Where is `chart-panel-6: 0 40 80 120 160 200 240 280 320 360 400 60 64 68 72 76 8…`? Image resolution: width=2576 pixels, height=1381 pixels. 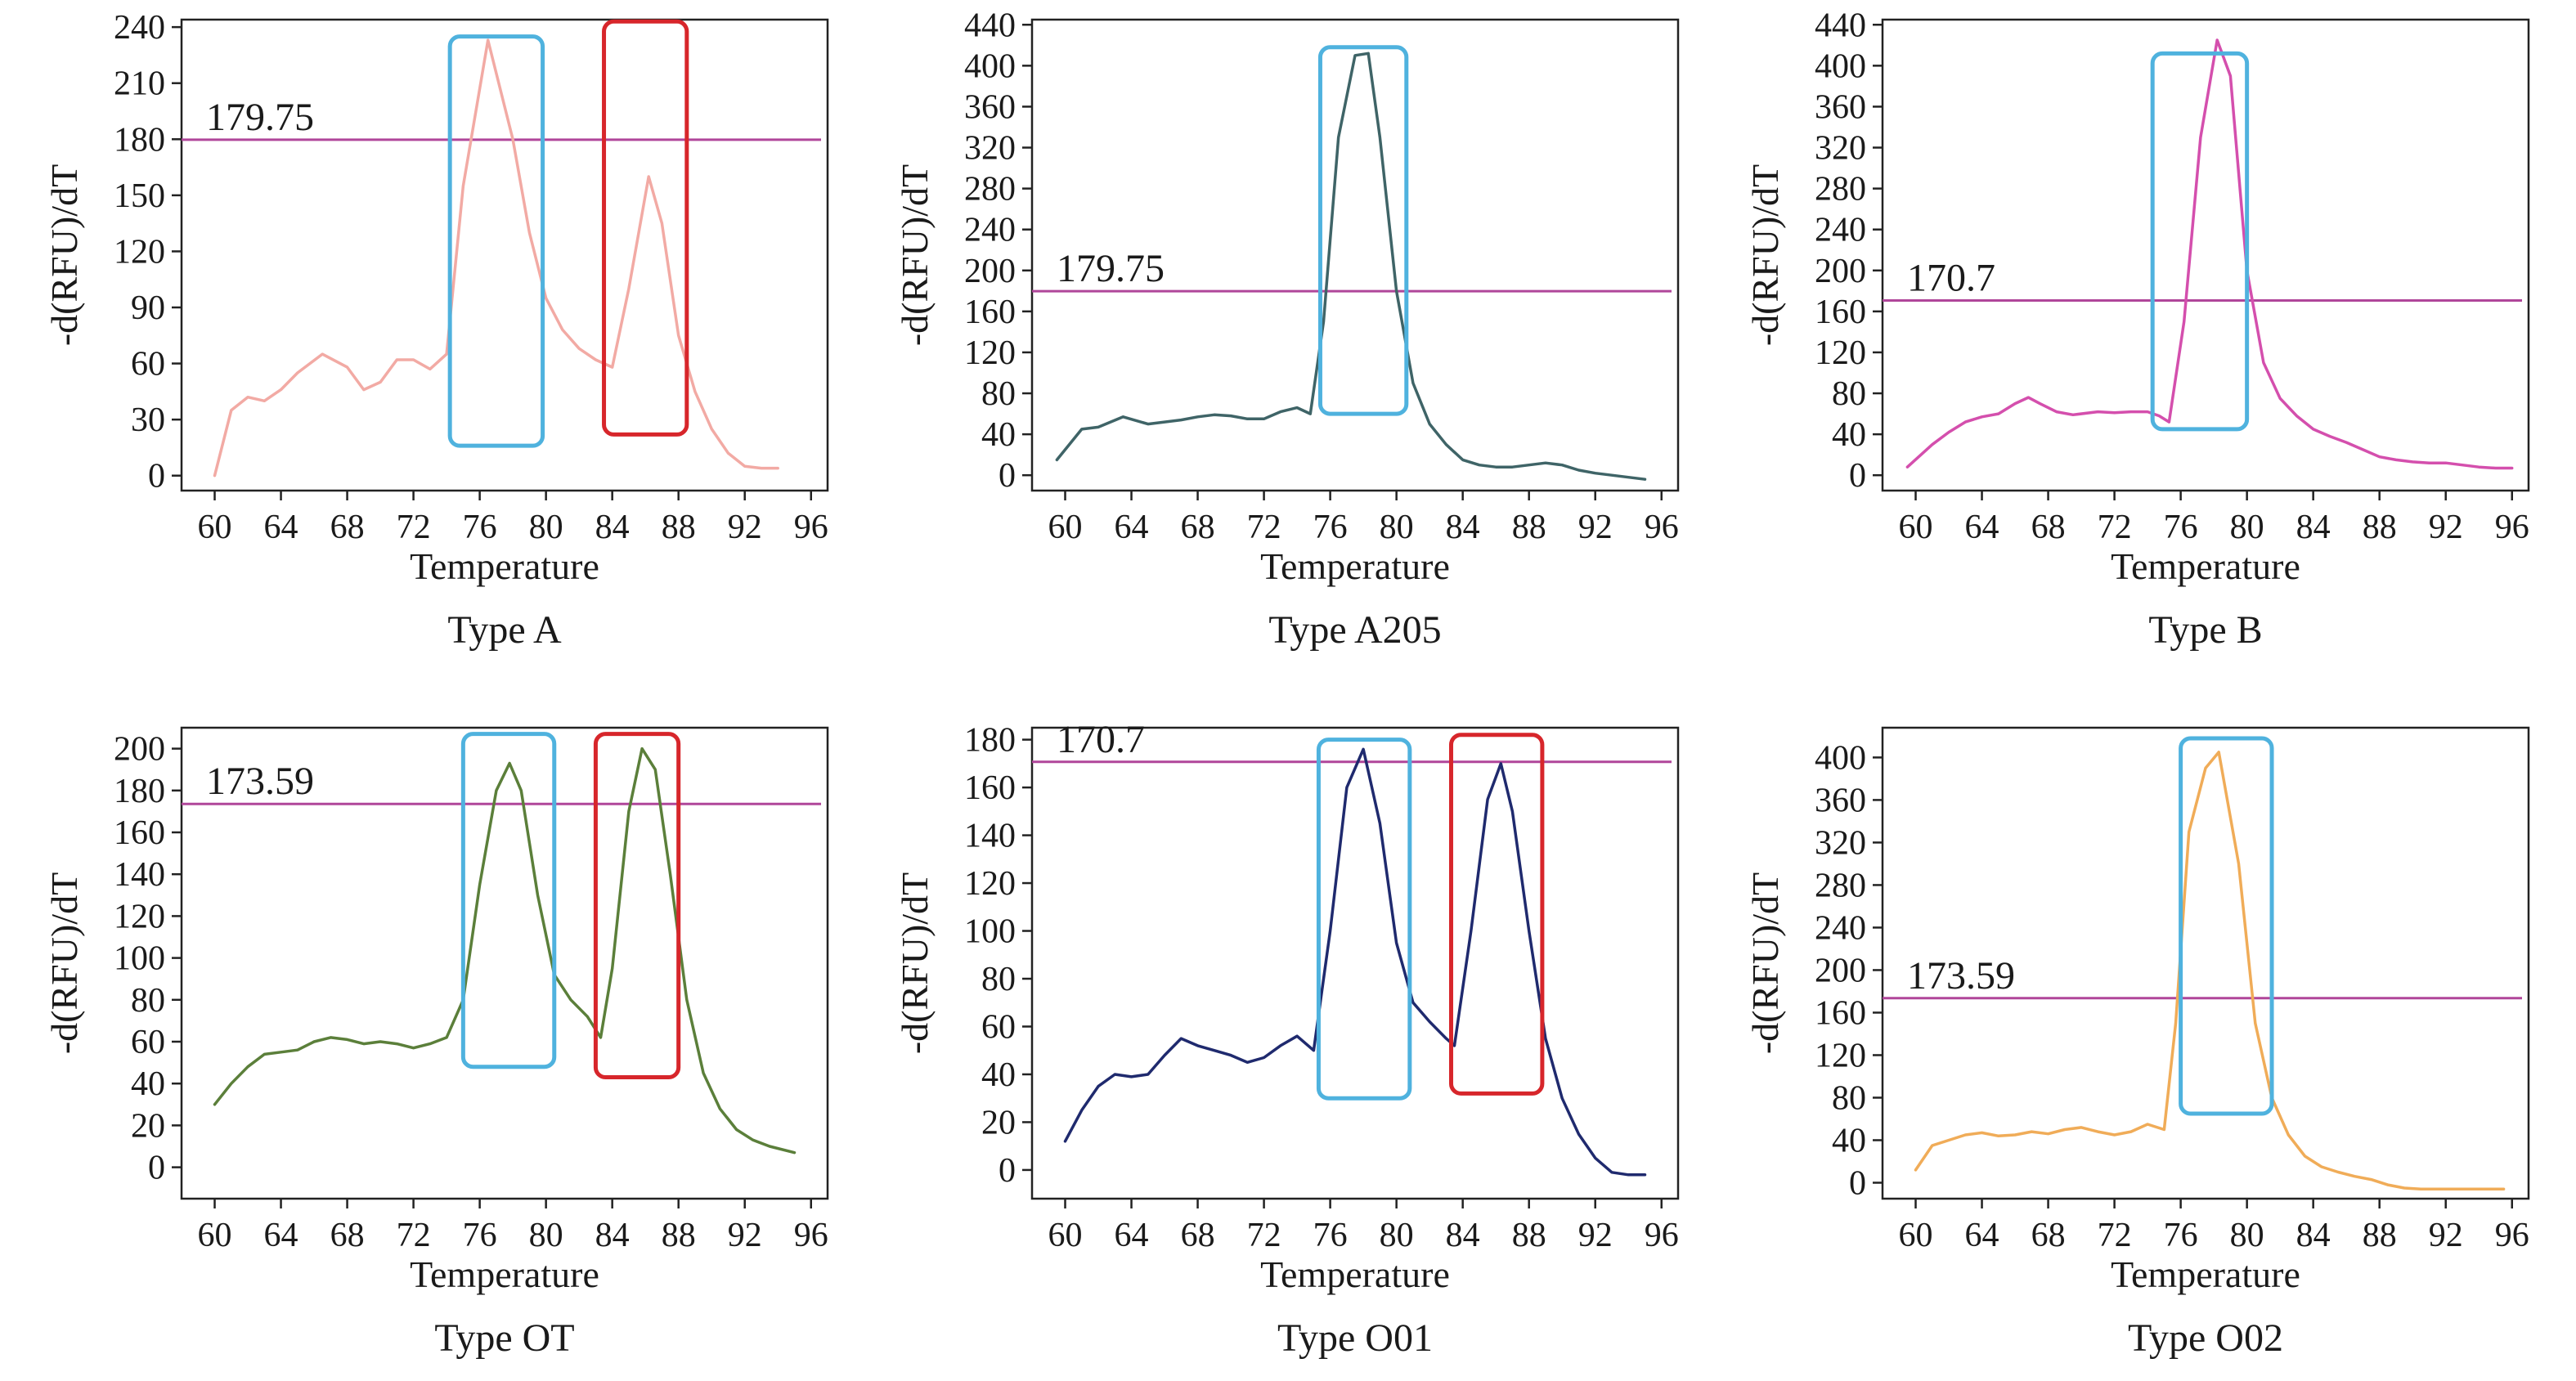 chart-panel-6: 0 40 80 120 160 200 240 280 320 360 400 60 64 68 72 76 8… is located at coordinates (2137, 1043).